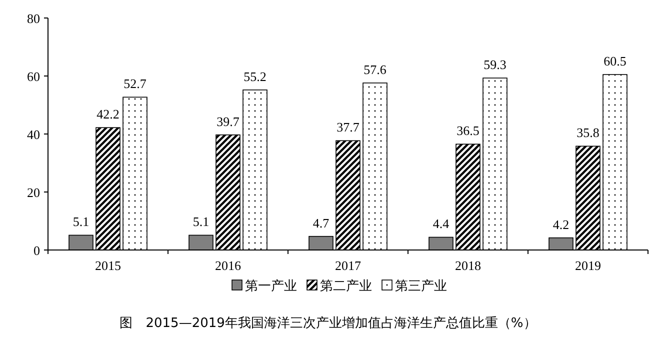  I want to click on y-tick-label: 0, so click(37, 250).